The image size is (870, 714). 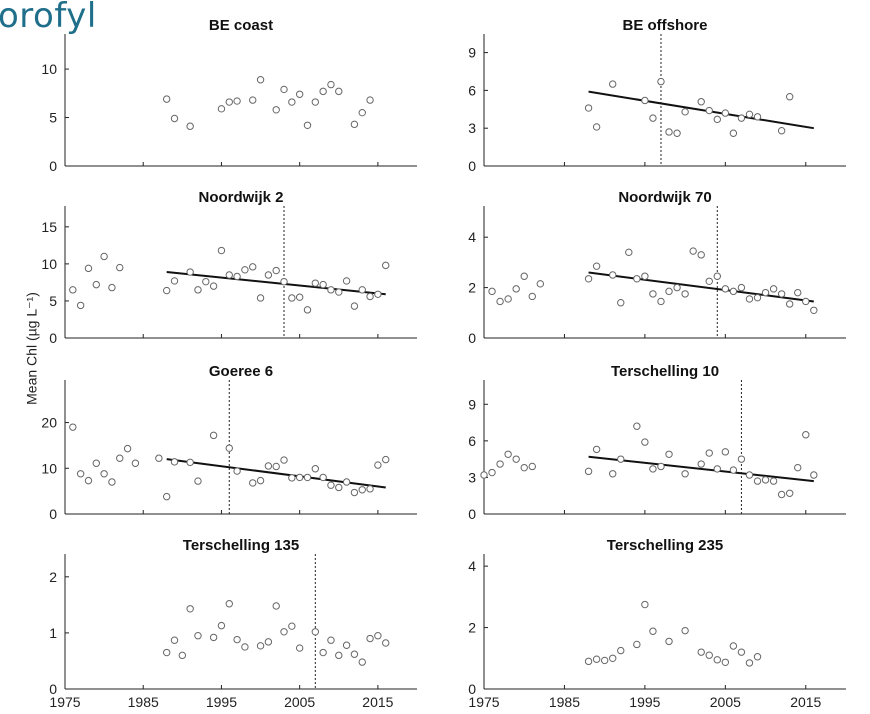 I want to click on panel-8-x-tick-label: 1995, so click(x=644, y=702).